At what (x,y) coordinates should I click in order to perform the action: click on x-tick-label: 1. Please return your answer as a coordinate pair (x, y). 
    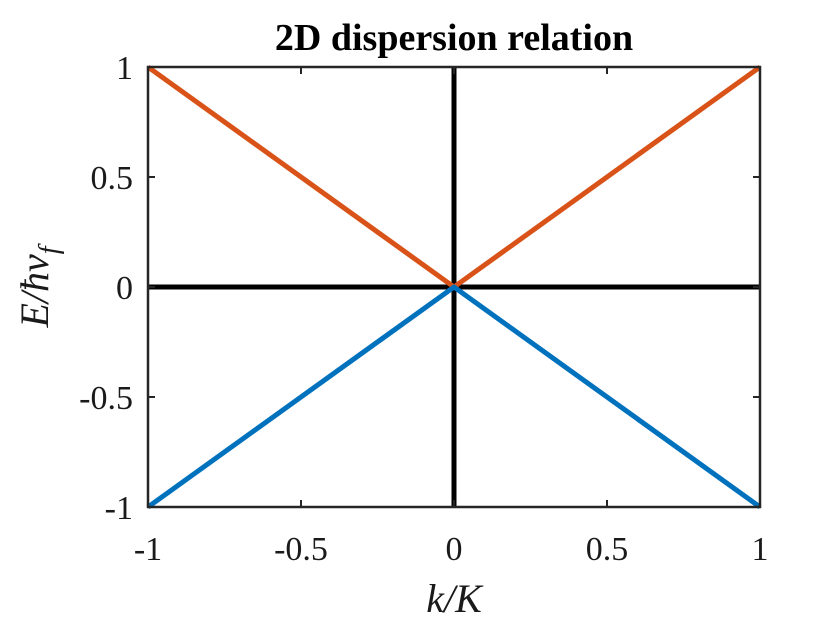
    Looking at the image, I should click on (760, 549).